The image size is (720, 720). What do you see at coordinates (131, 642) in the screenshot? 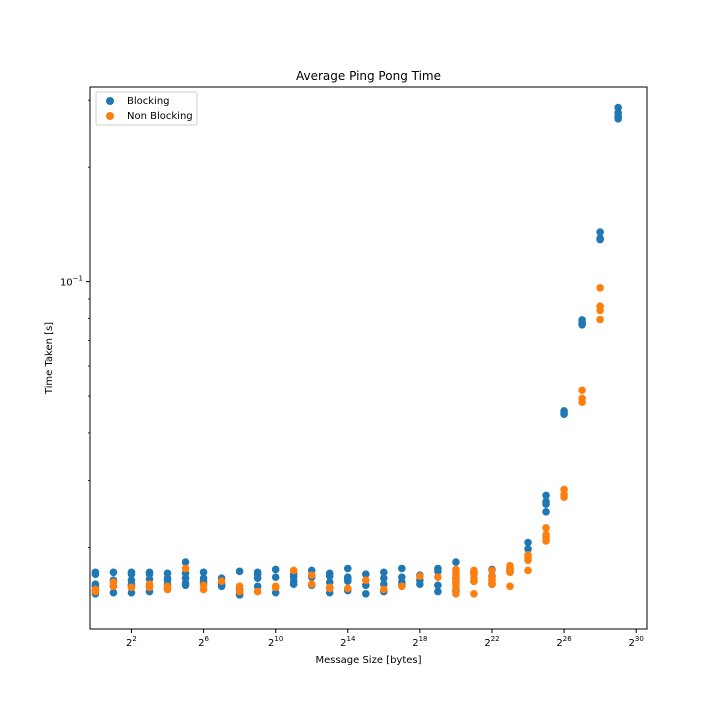
I see `x-tick-label: 22` at bounding box center [131, 642].